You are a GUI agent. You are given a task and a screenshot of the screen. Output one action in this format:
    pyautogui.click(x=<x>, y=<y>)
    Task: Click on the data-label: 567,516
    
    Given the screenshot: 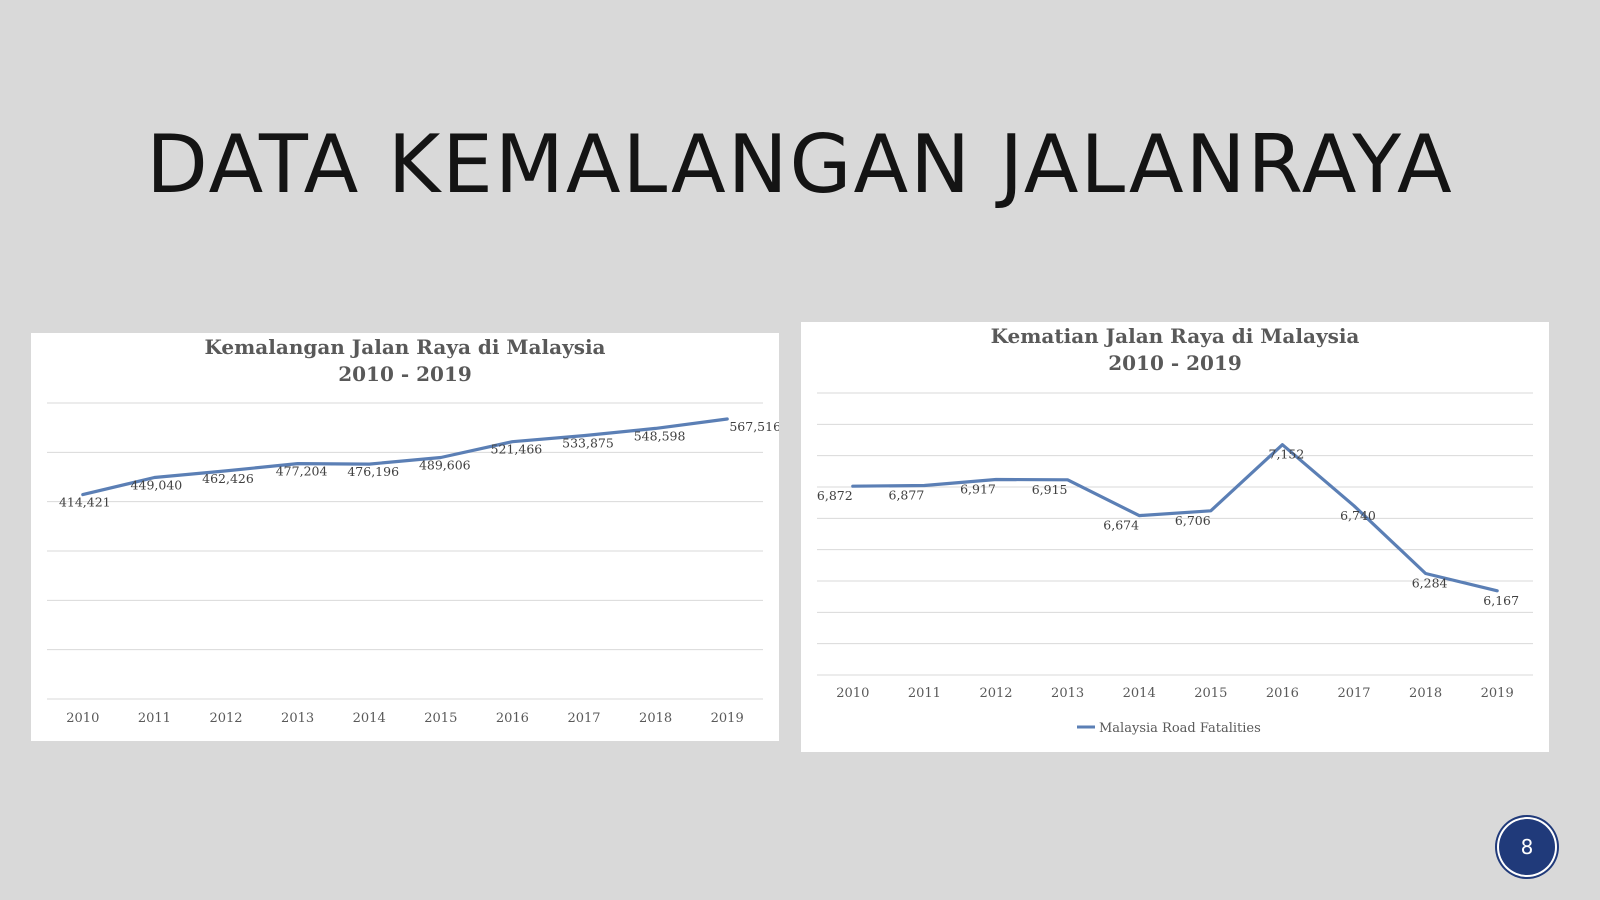 What is the action you would take?
    pyautogui.click(x=754, y=426)
    